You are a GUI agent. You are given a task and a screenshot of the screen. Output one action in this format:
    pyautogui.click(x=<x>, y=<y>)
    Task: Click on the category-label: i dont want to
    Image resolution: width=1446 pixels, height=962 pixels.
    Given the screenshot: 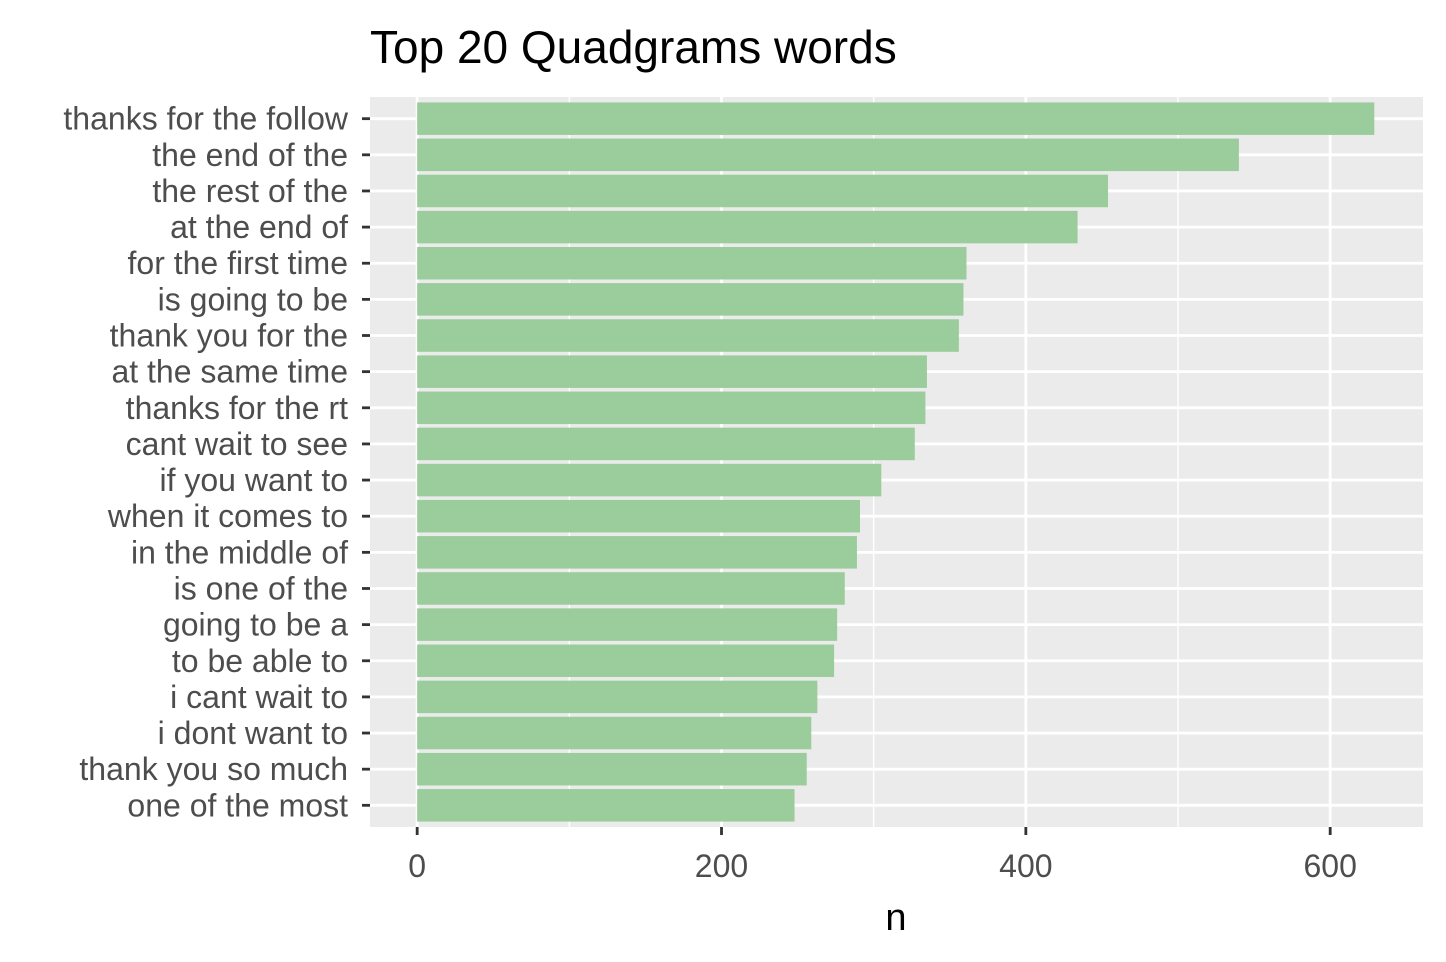 What is the action you would take?
    pyautogui.click(x=253, y=733)
    